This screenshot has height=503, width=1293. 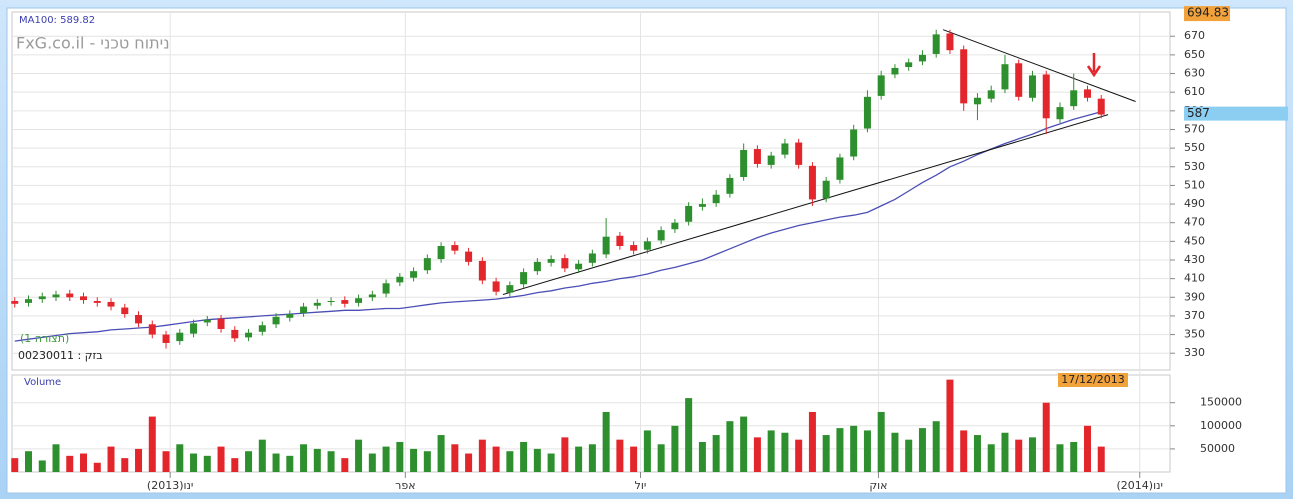 What do you see at coordinates (42, 382) in the screenshot?
I see `volume-title: Volume` at bounding box center [42, 382].